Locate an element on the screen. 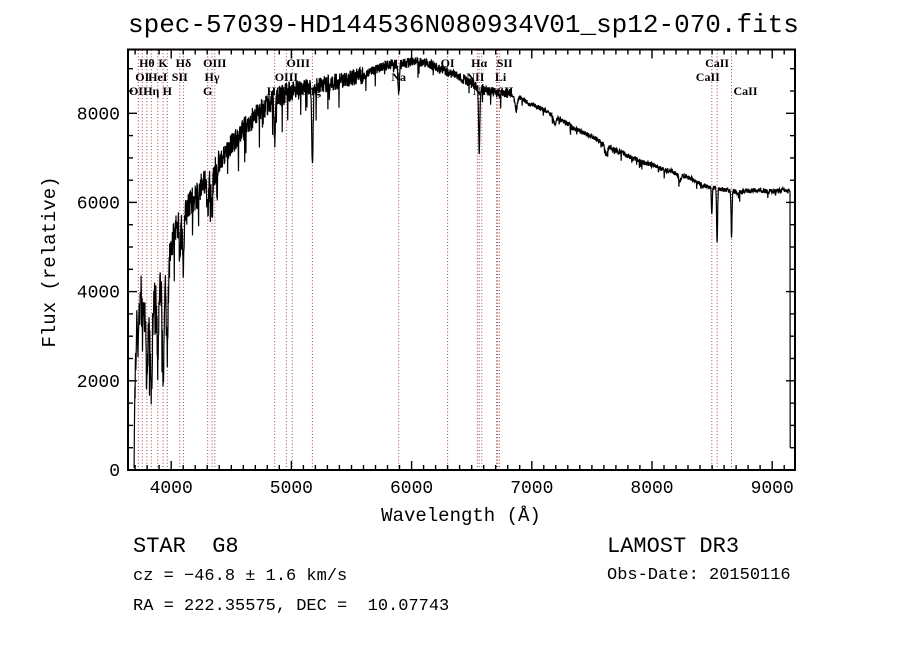 Image resolution: width=900 pixels, height=649 pixels. spectral-line-label: OII is located at coordinates (138, 91).